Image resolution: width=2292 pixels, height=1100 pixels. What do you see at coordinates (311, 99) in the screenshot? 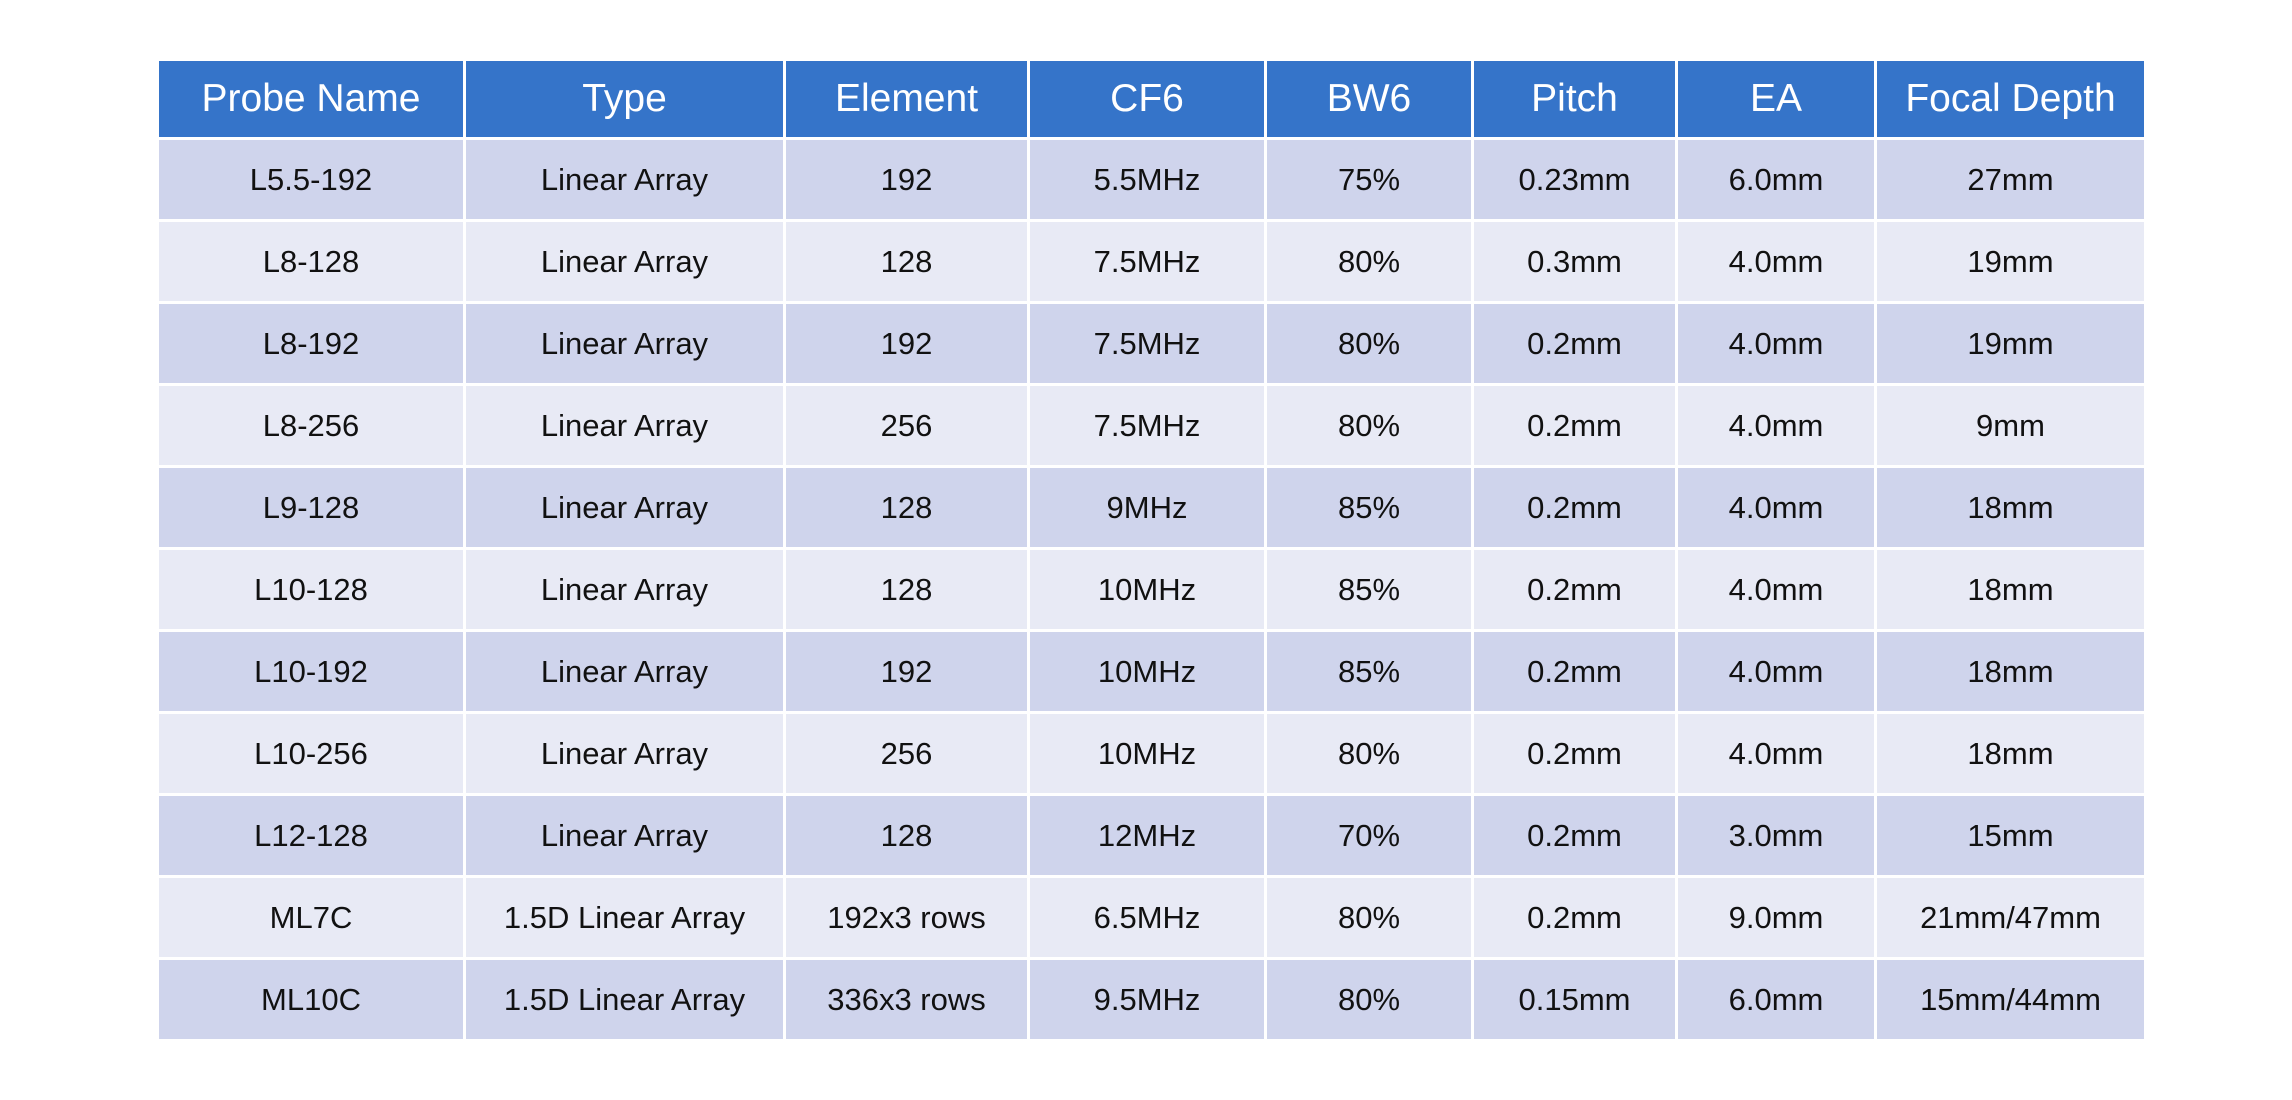
I see `header-cell: Probe Name` at bounding box center [311, 99].